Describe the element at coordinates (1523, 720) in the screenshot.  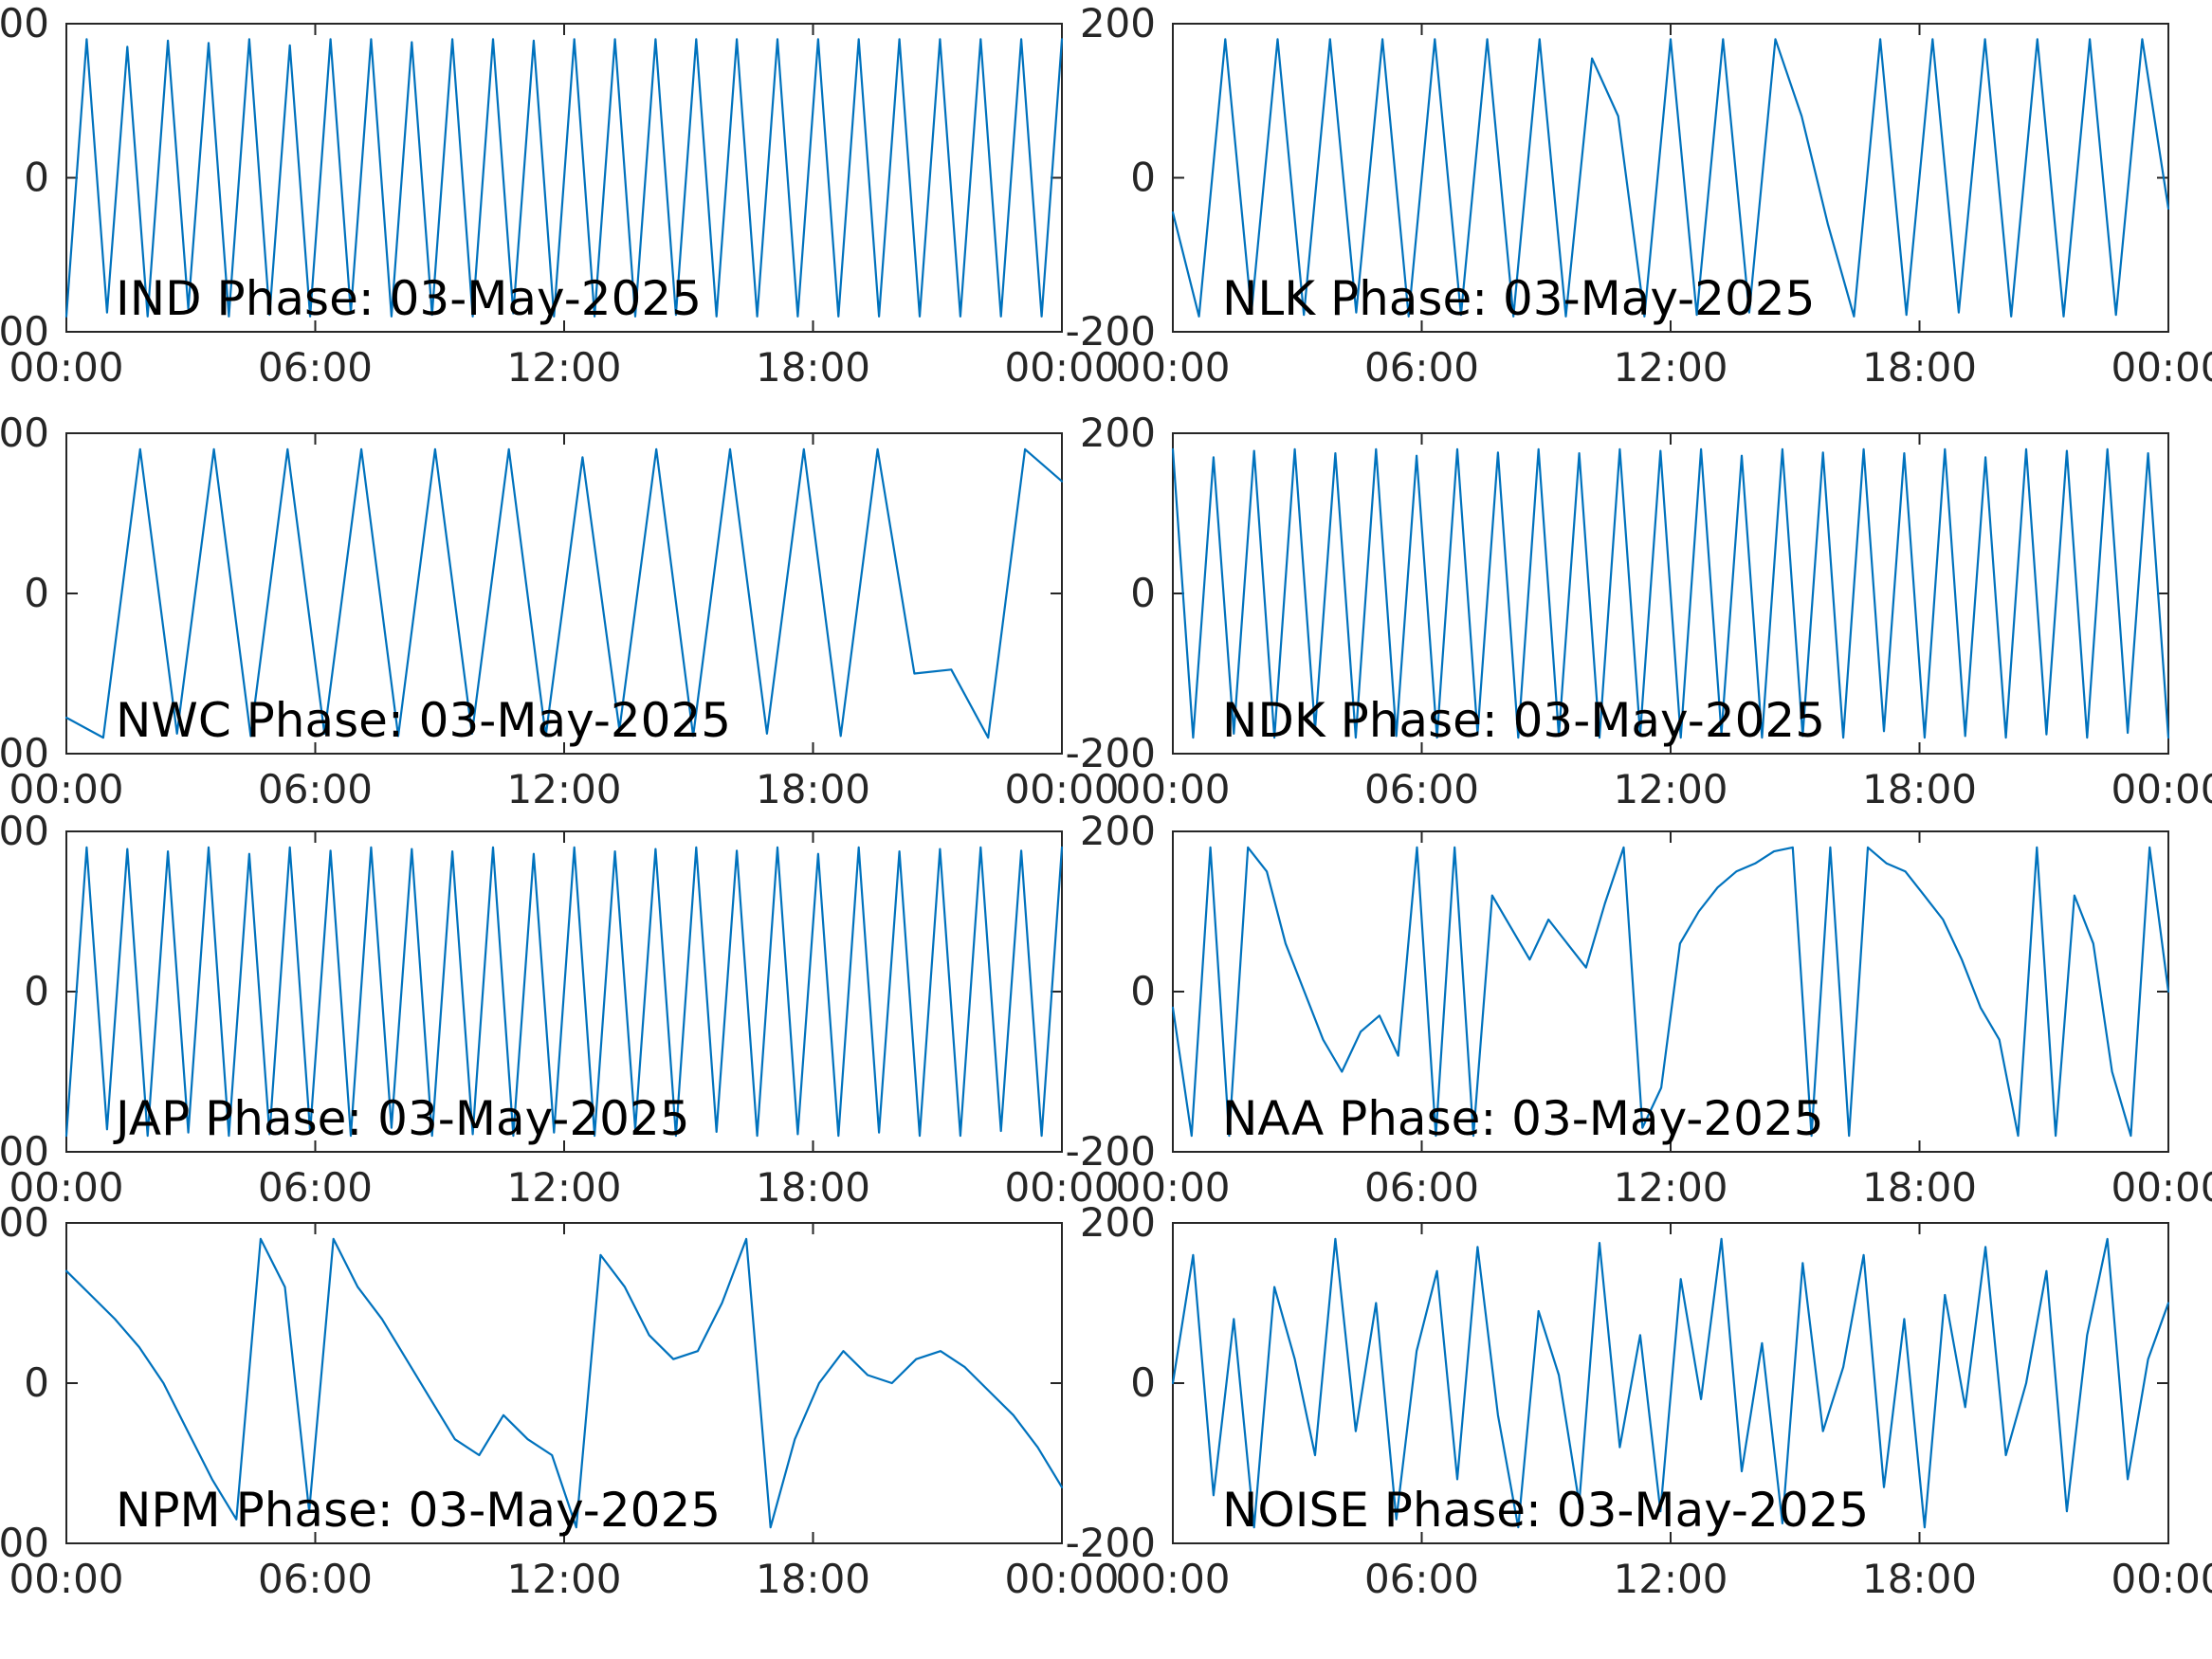
I see `chart-title: NDK Phase: 03-May-2025` at that location.